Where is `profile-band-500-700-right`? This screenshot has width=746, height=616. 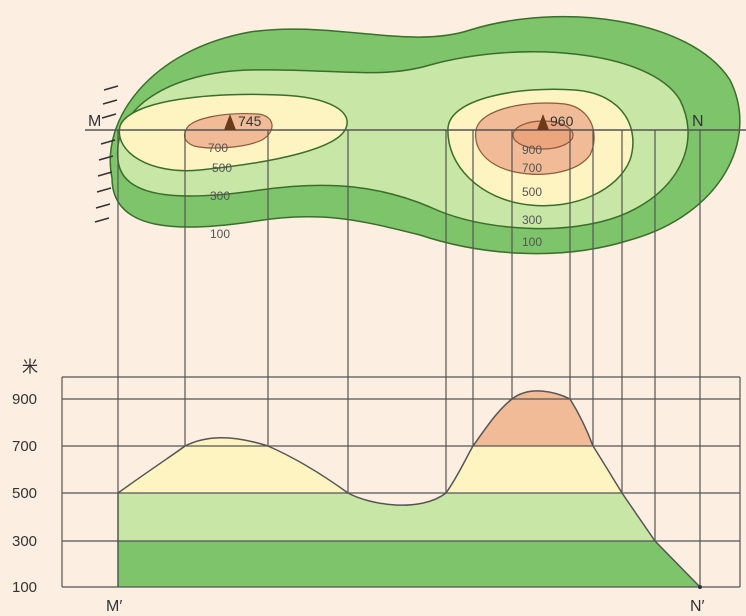
profile-band-500-700-right is located at coordinates (534, 469).